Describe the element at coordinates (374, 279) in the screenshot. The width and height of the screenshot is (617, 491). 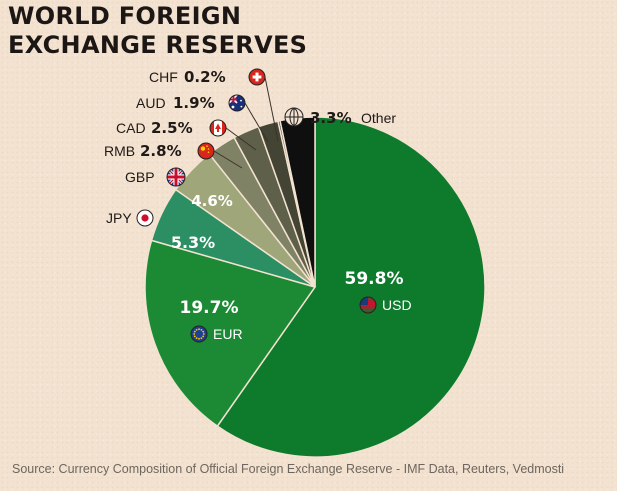
I see `value-label-usd: 59.8%` at that location.